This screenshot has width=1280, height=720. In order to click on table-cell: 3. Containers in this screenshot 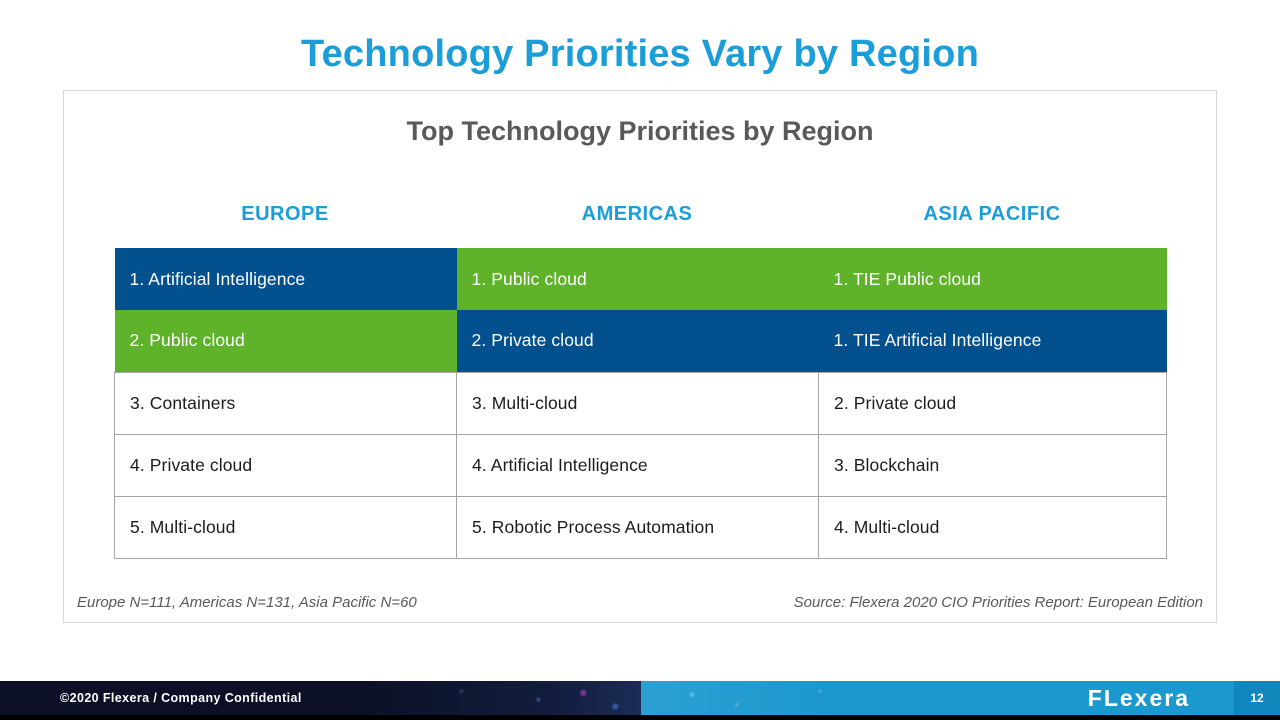, I will do `click(285, 403)`.